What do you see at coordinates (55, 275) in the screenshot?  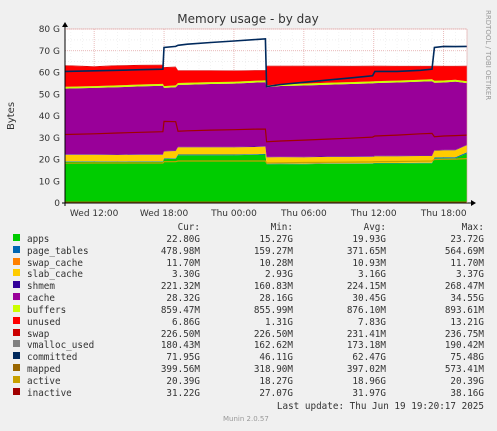 I see `legend-series-name: slab_cache` at bounding box center [55, 275].